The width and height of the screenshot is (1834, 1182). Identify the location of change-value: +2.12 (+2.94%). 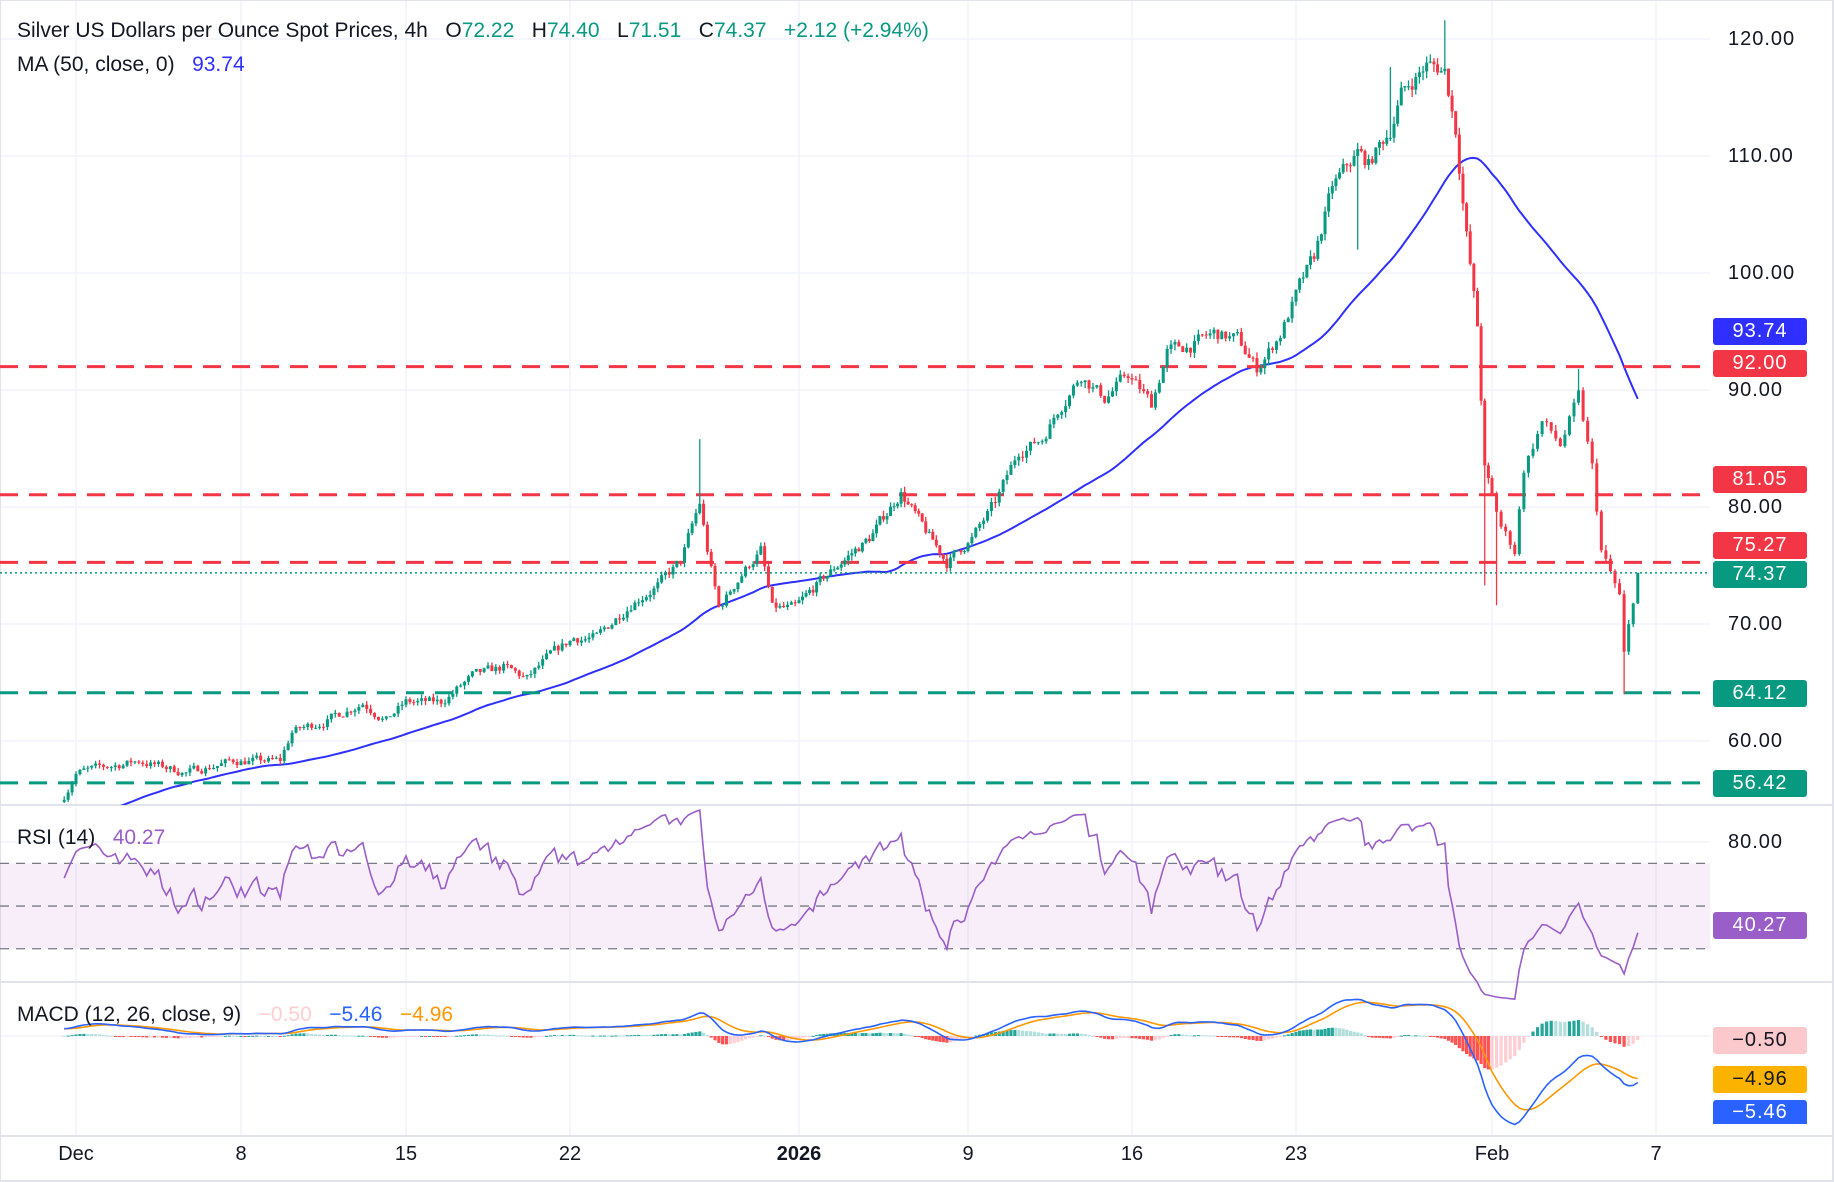
(856, 30).